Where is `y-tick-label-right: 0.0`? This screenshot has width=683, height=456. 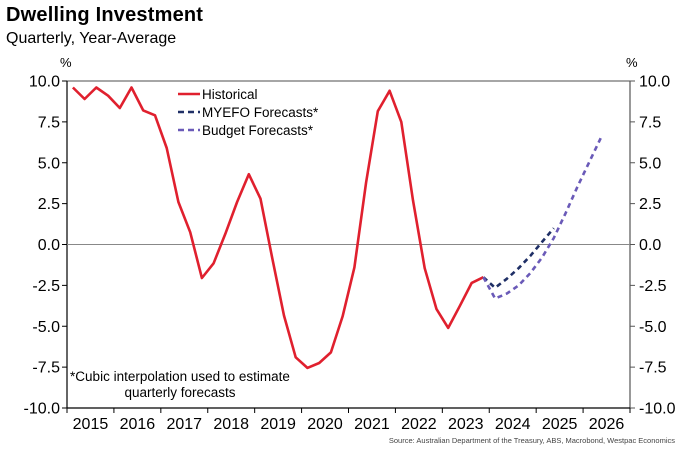
y-tick-label-right: 0.0 is located at coordinates (650, 245).